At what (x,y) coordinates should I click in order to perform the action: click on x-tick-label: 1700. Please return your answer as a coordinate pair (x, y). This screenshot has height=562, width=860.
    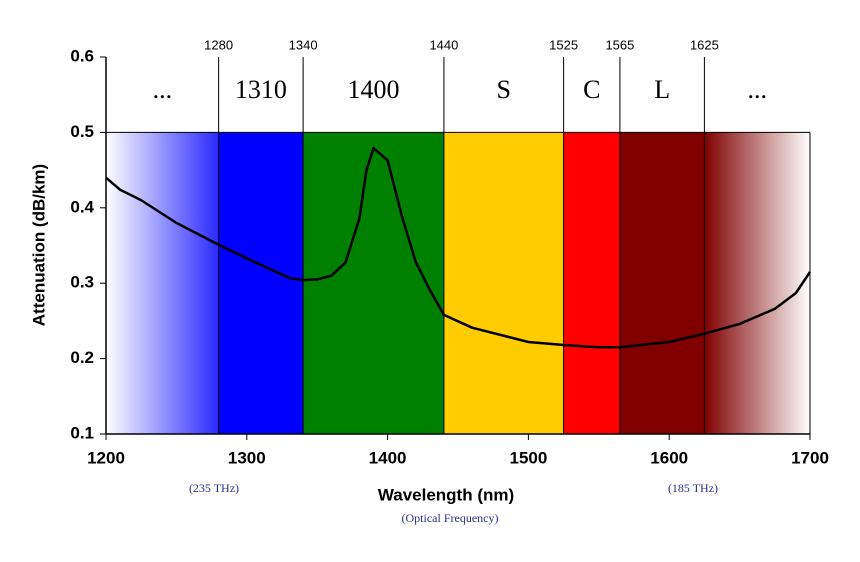
    Looking at the image, I should click on (810, 457).